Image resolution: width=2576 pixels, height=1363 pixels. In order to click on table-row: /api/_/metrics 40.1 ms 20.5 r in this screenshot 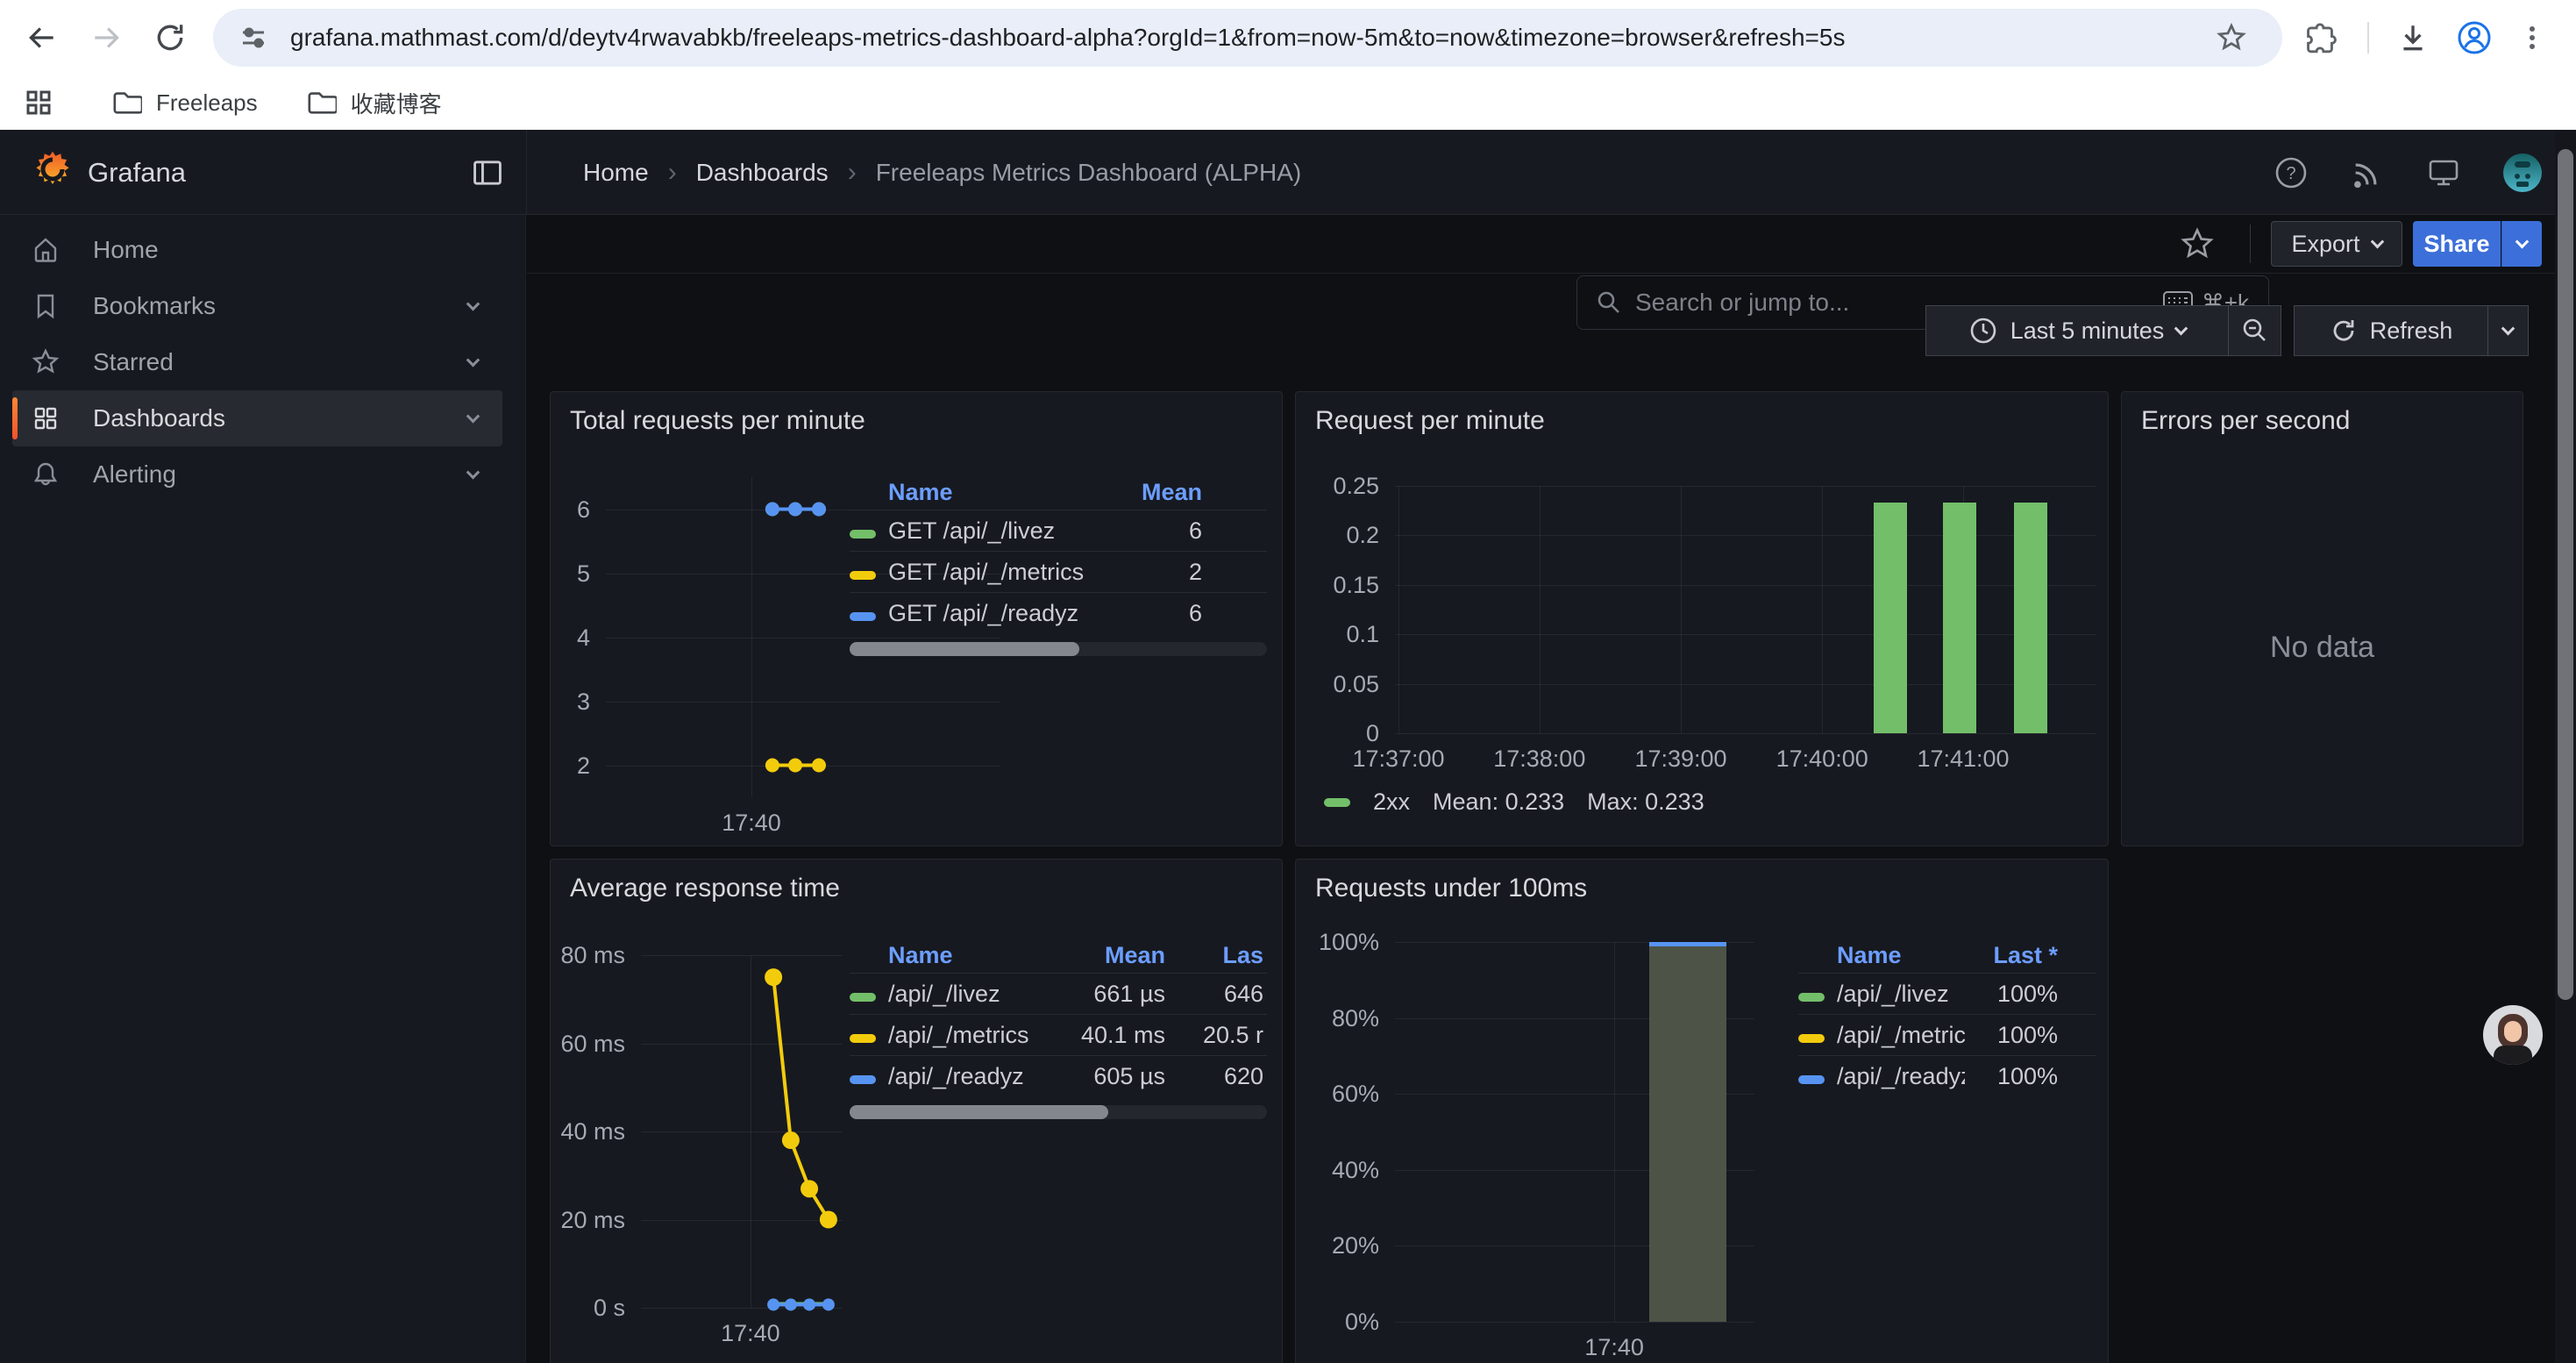, I will do `click(1058, 1034)`.